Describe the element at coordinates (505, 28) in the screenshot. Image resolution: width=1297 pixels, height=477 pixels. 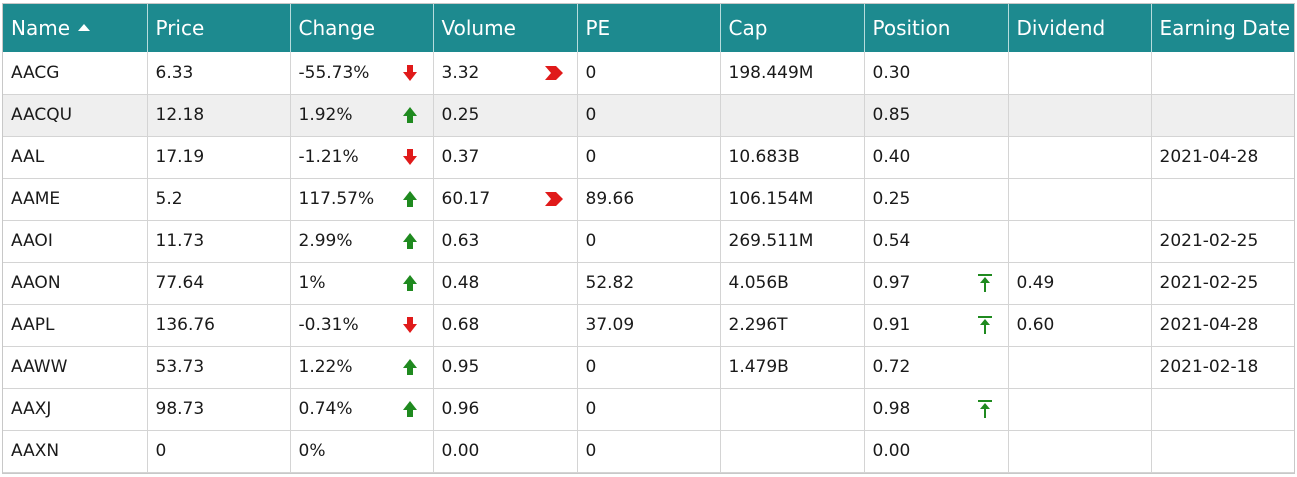
I see `column-header-volume: Volume` at that location.